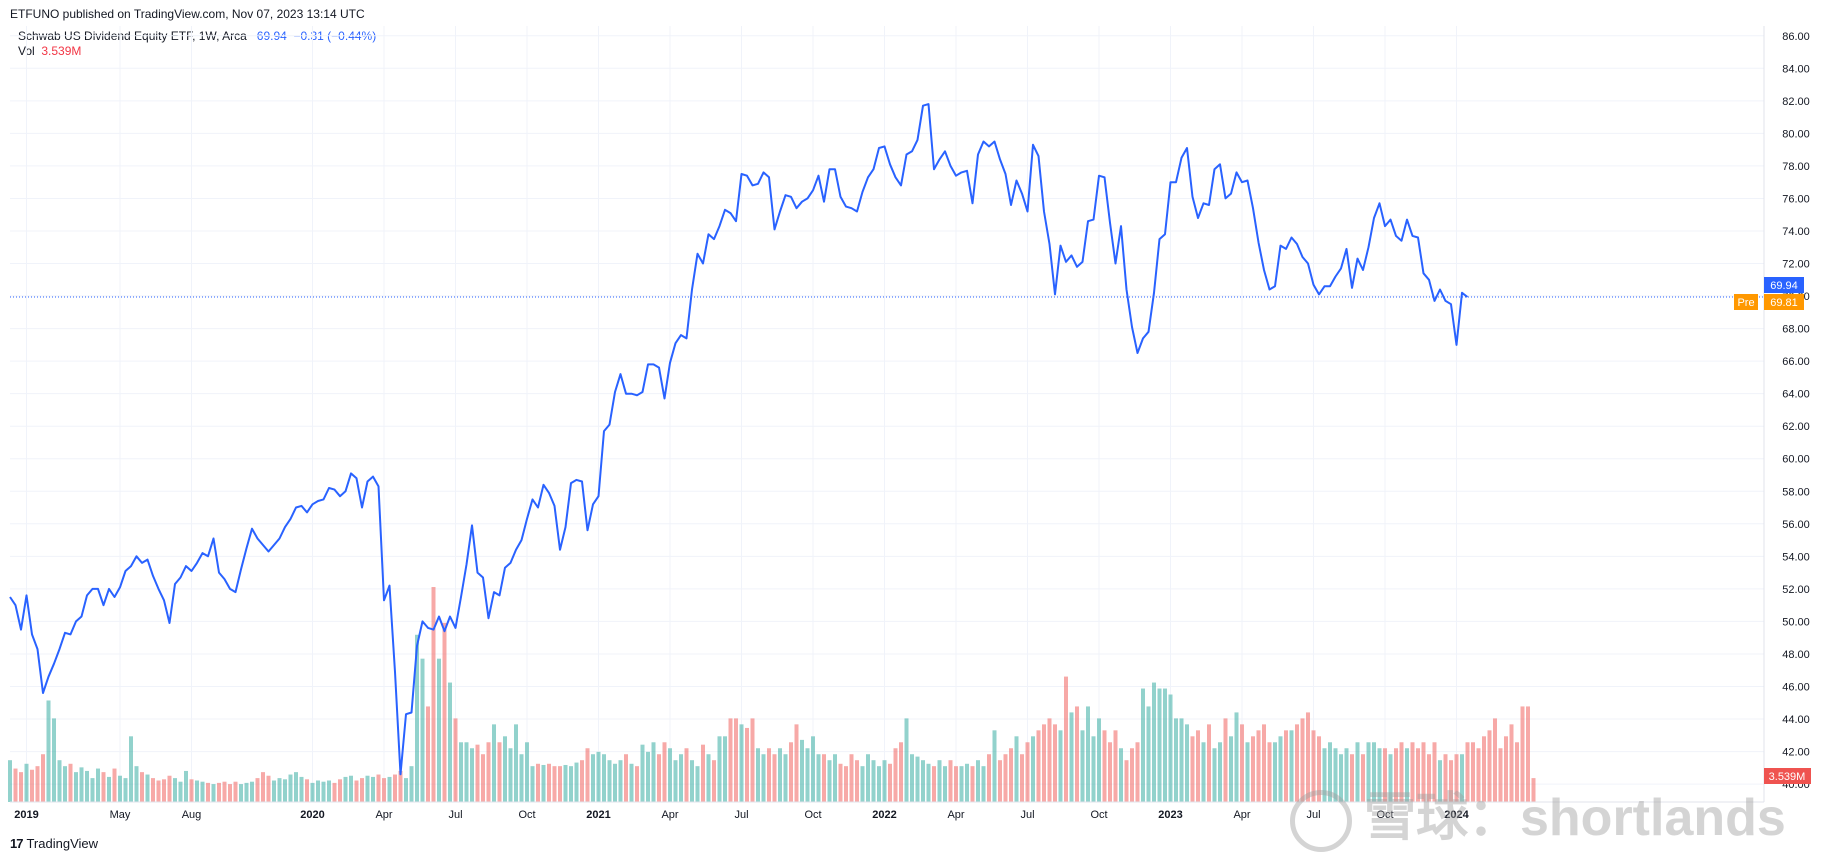 The image size is (1827, 862). Describe the element at coordinates (1796, 395) in the screenshot. I see `y-tick-label: 64.00` at that location.